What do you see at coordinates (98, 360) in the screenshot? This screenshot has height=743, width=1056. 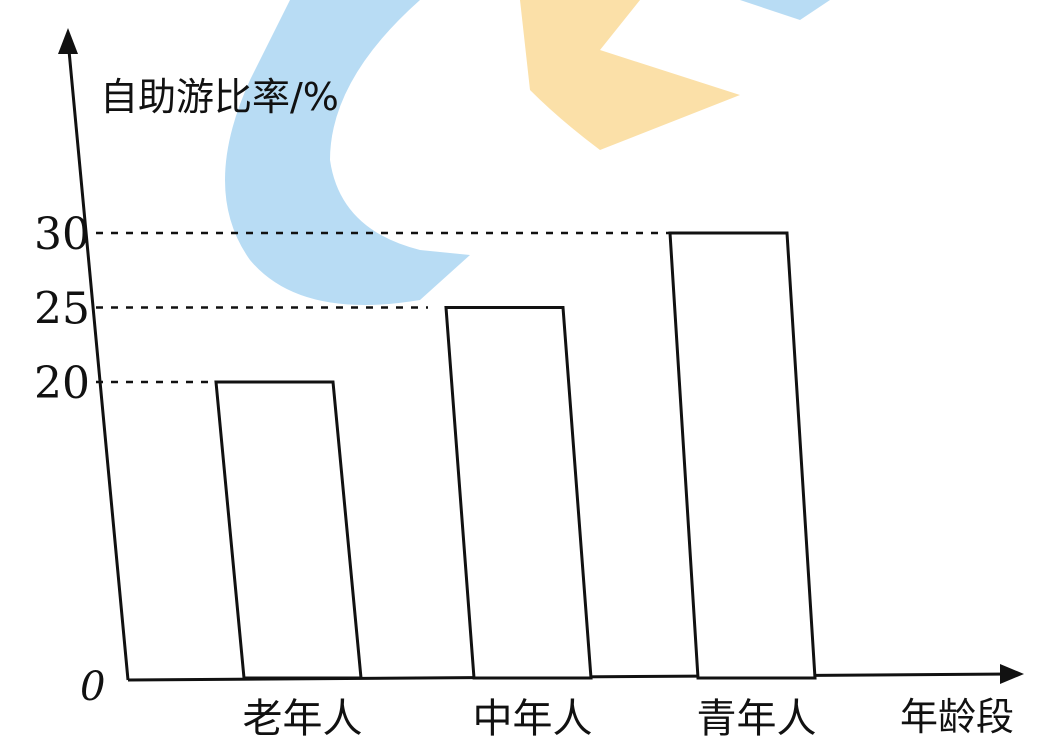 I see `y-axis` at bounding box center [98, 360].